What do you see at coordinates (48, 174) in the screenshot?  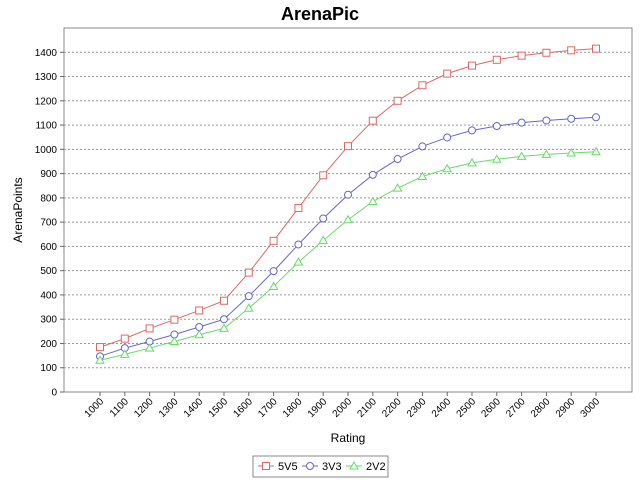 I see `y-tick-label: 900` at bounding box center [48, 174].